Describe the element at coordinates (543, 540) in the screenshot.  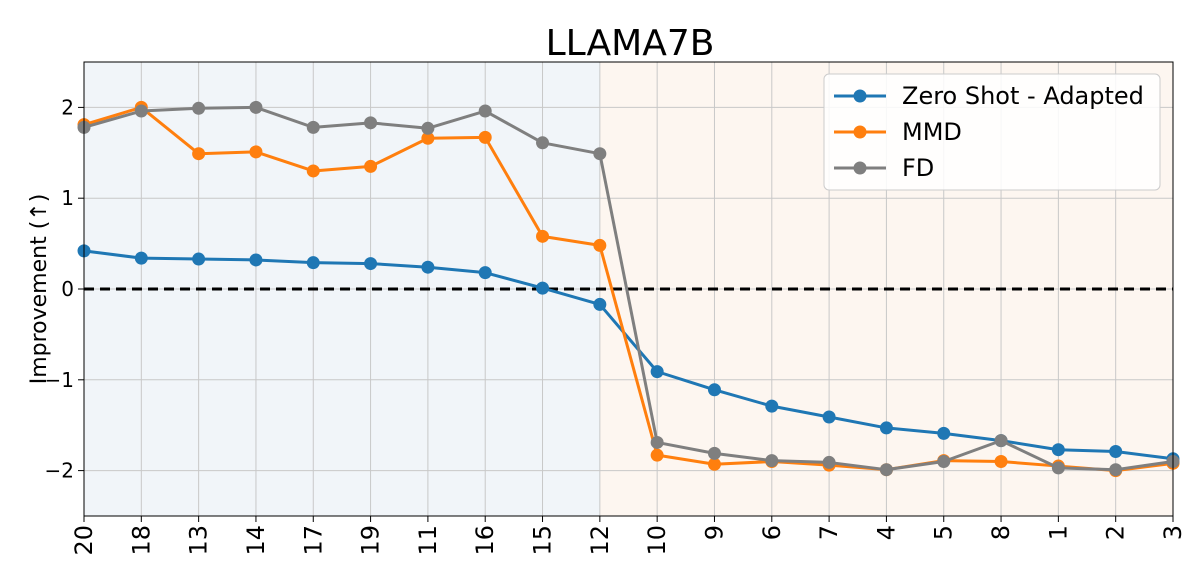
I see `x-tick-label: 15` at that location.